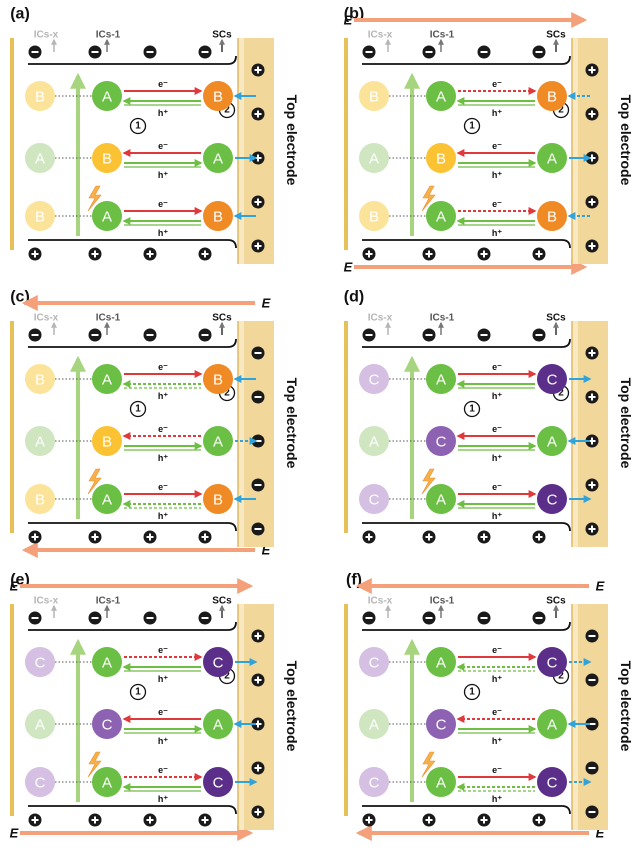  I want to click on molecule-row: e⁻ h⁺ A C A, so click(474, 726).